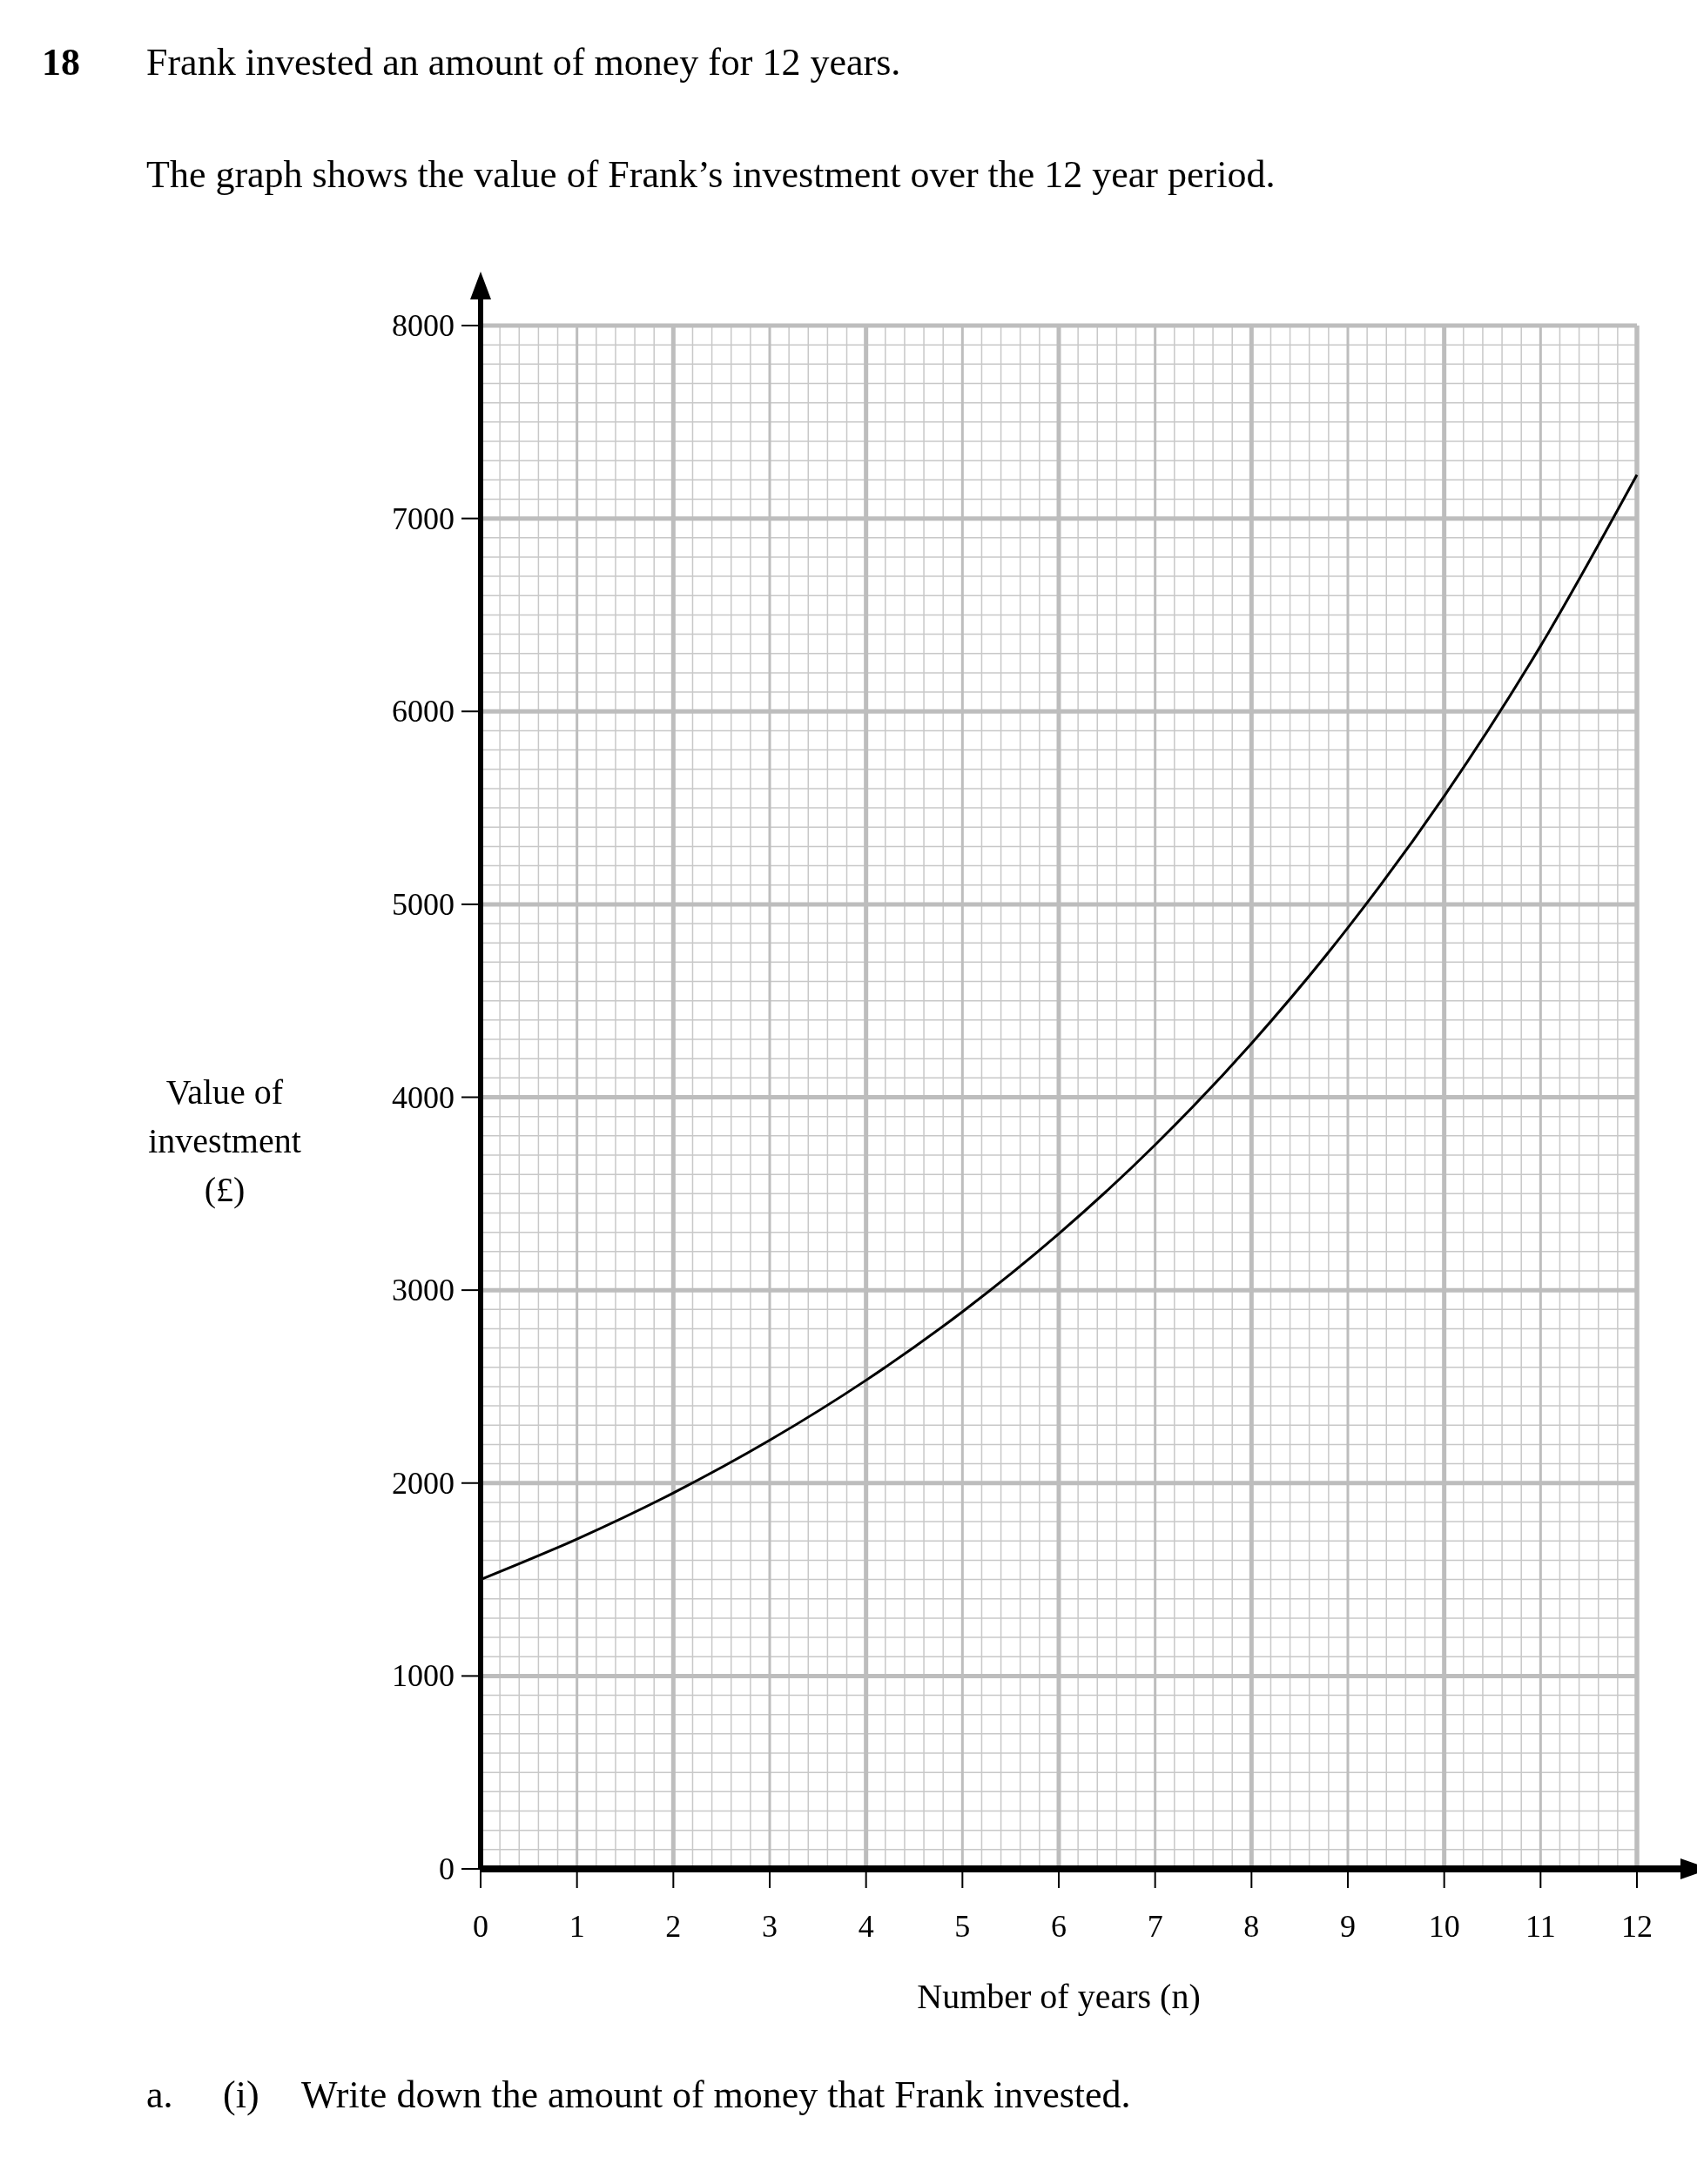 This screenshot has width=1697, height=2184. Describe the element at coordinates (423, 1676) in the screenshot. I see `y-tick-label: 1000` at that location.